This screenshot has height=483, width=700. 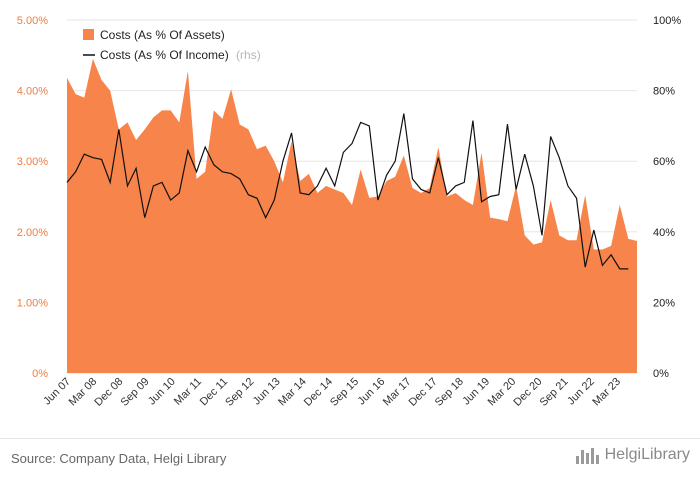 What do you see at coordinates (164, 55) in the screenshot?
I see `legend-line-label: Costs (As % Of Income)` at bounding box center [164, 55].